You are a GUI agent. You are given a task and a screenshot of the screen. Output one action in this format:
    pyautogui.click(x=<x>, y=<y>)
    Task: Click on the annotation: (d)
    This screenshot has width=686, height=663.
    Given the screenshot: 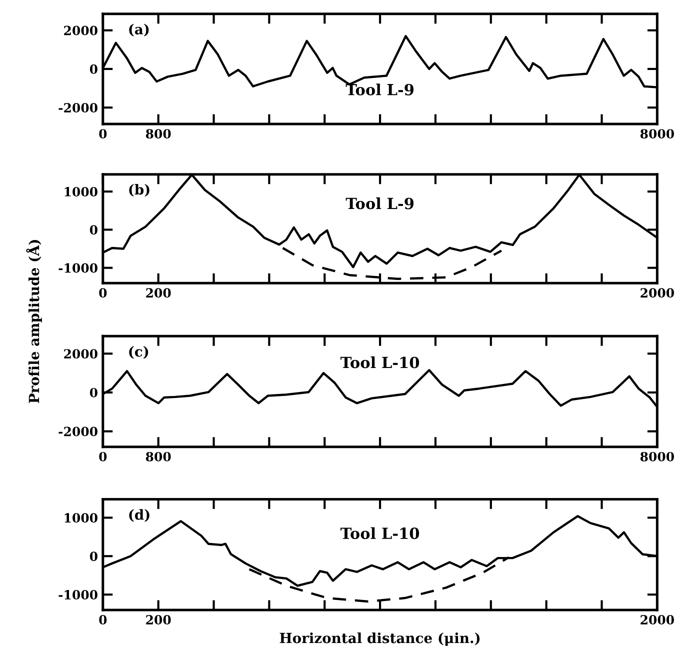 What is the action you would take?
    pyautogui.click(x=139, y=515)
    